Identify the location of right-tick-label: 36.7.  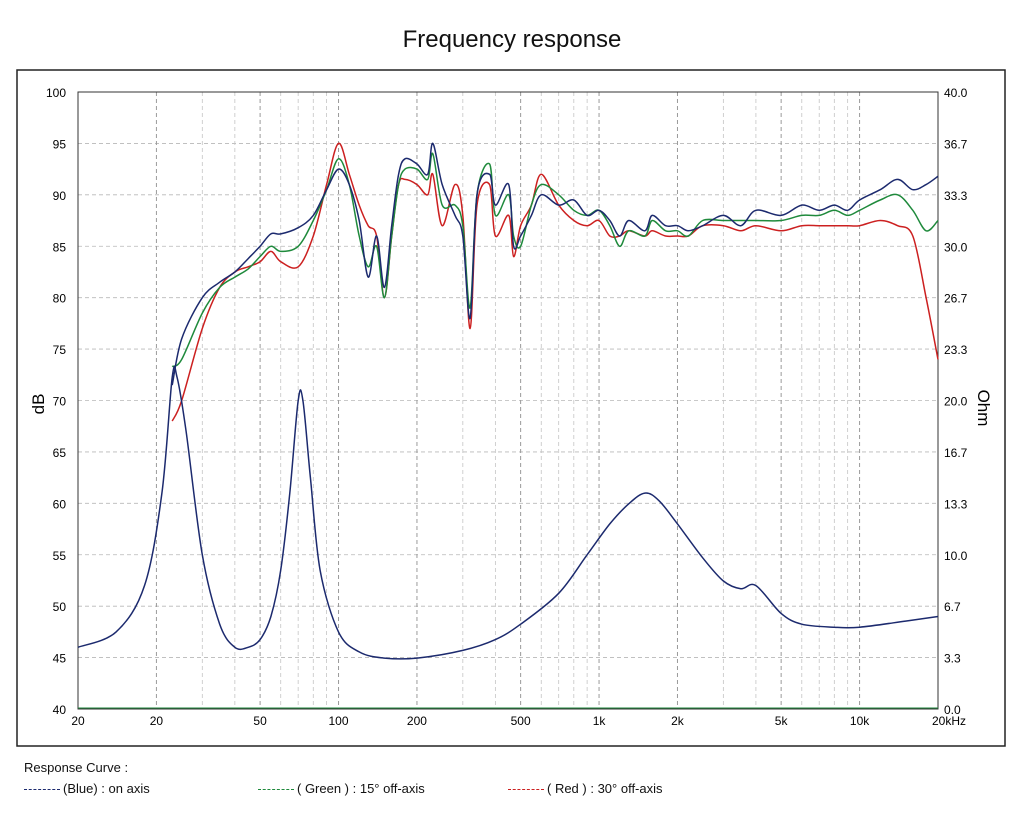
(956, 144).